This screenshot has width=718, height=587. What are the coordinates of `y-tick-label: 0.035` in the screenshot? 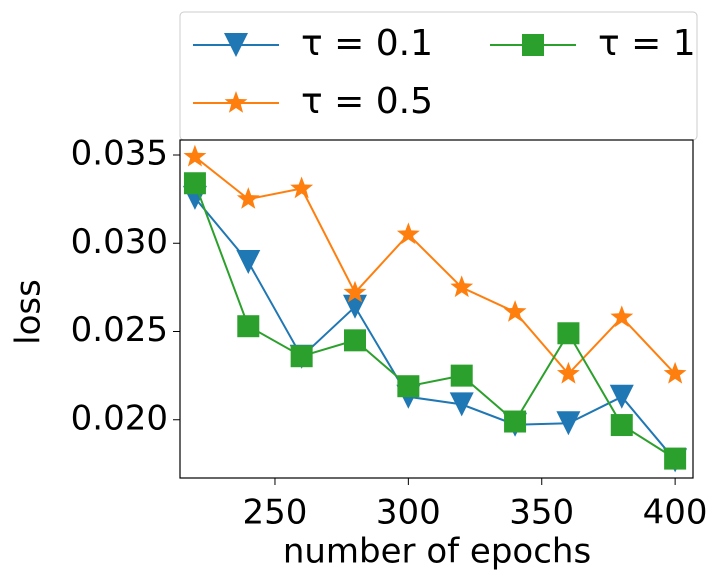 It's located at (119, 154).